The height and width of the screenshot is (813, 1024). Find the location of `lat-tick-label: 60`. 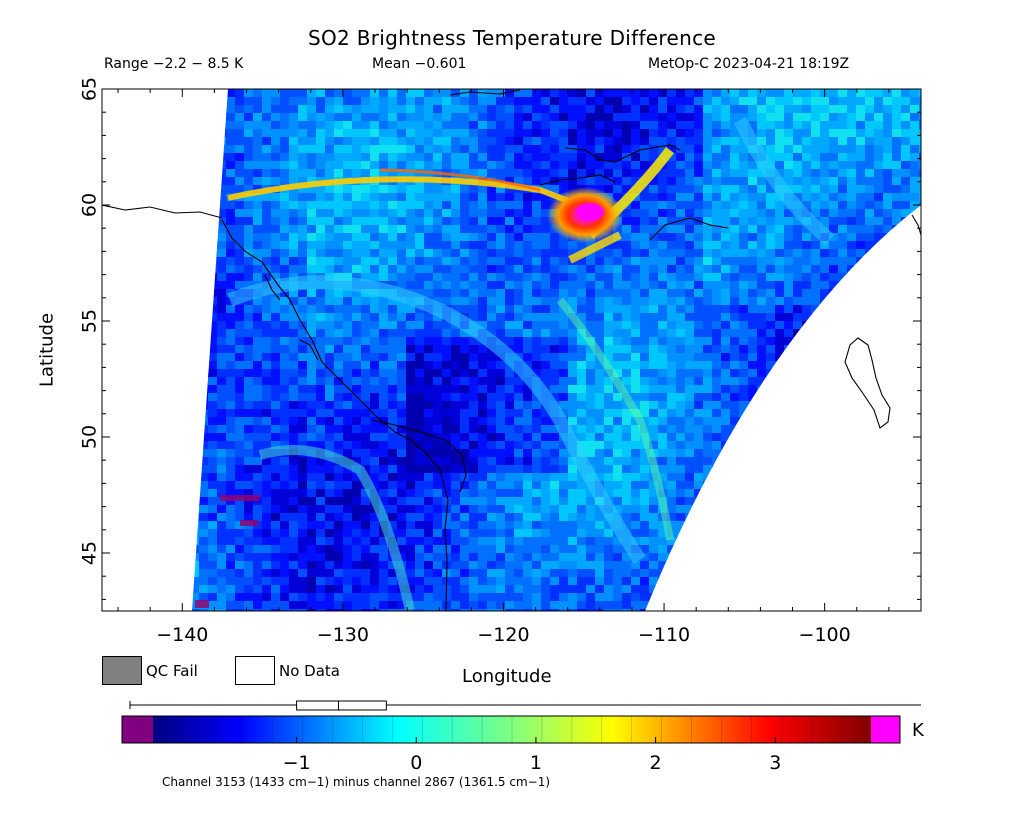

lat-tick-label: 60 is located at coordinates (90, 205).